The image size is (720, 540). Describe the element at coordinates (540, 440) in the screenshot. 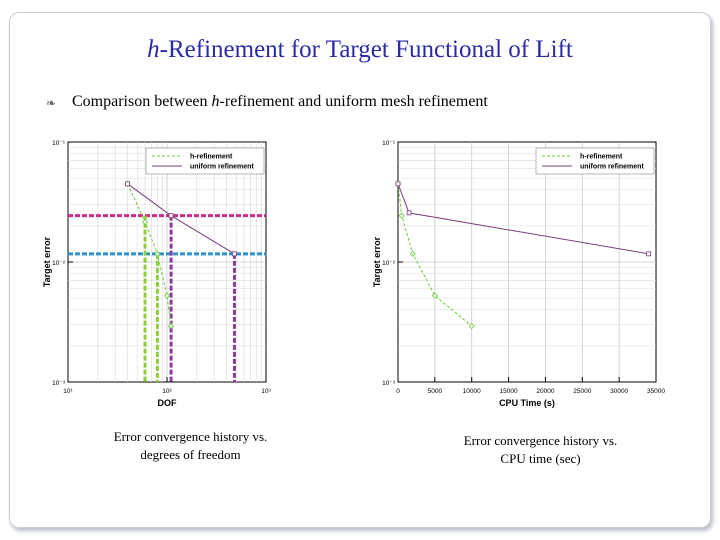

I see `caption-cpu-line1: Error convergence history vs.` at that location.